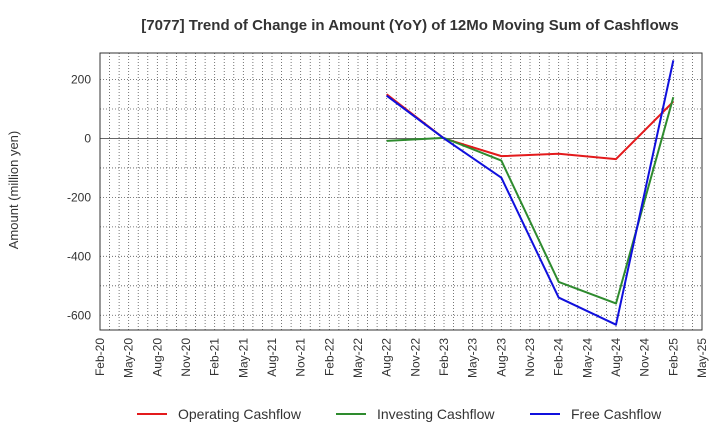  What do you see at coordinates (530, 357) in the screenshot?
I see `x-tick-label: Nov-23` at bounding box center [530, 357].